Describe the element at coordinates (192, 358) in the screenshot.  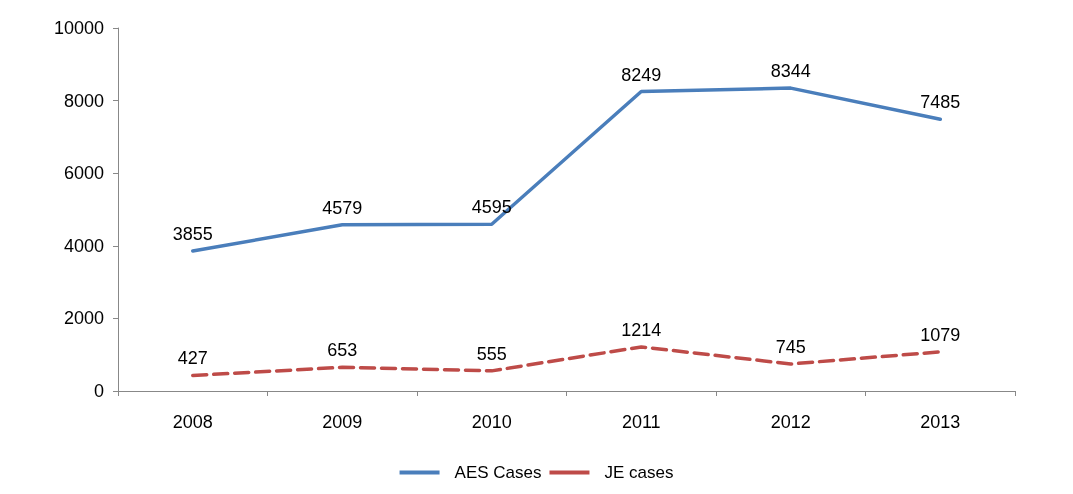
I see `data-label: 427` at that location.